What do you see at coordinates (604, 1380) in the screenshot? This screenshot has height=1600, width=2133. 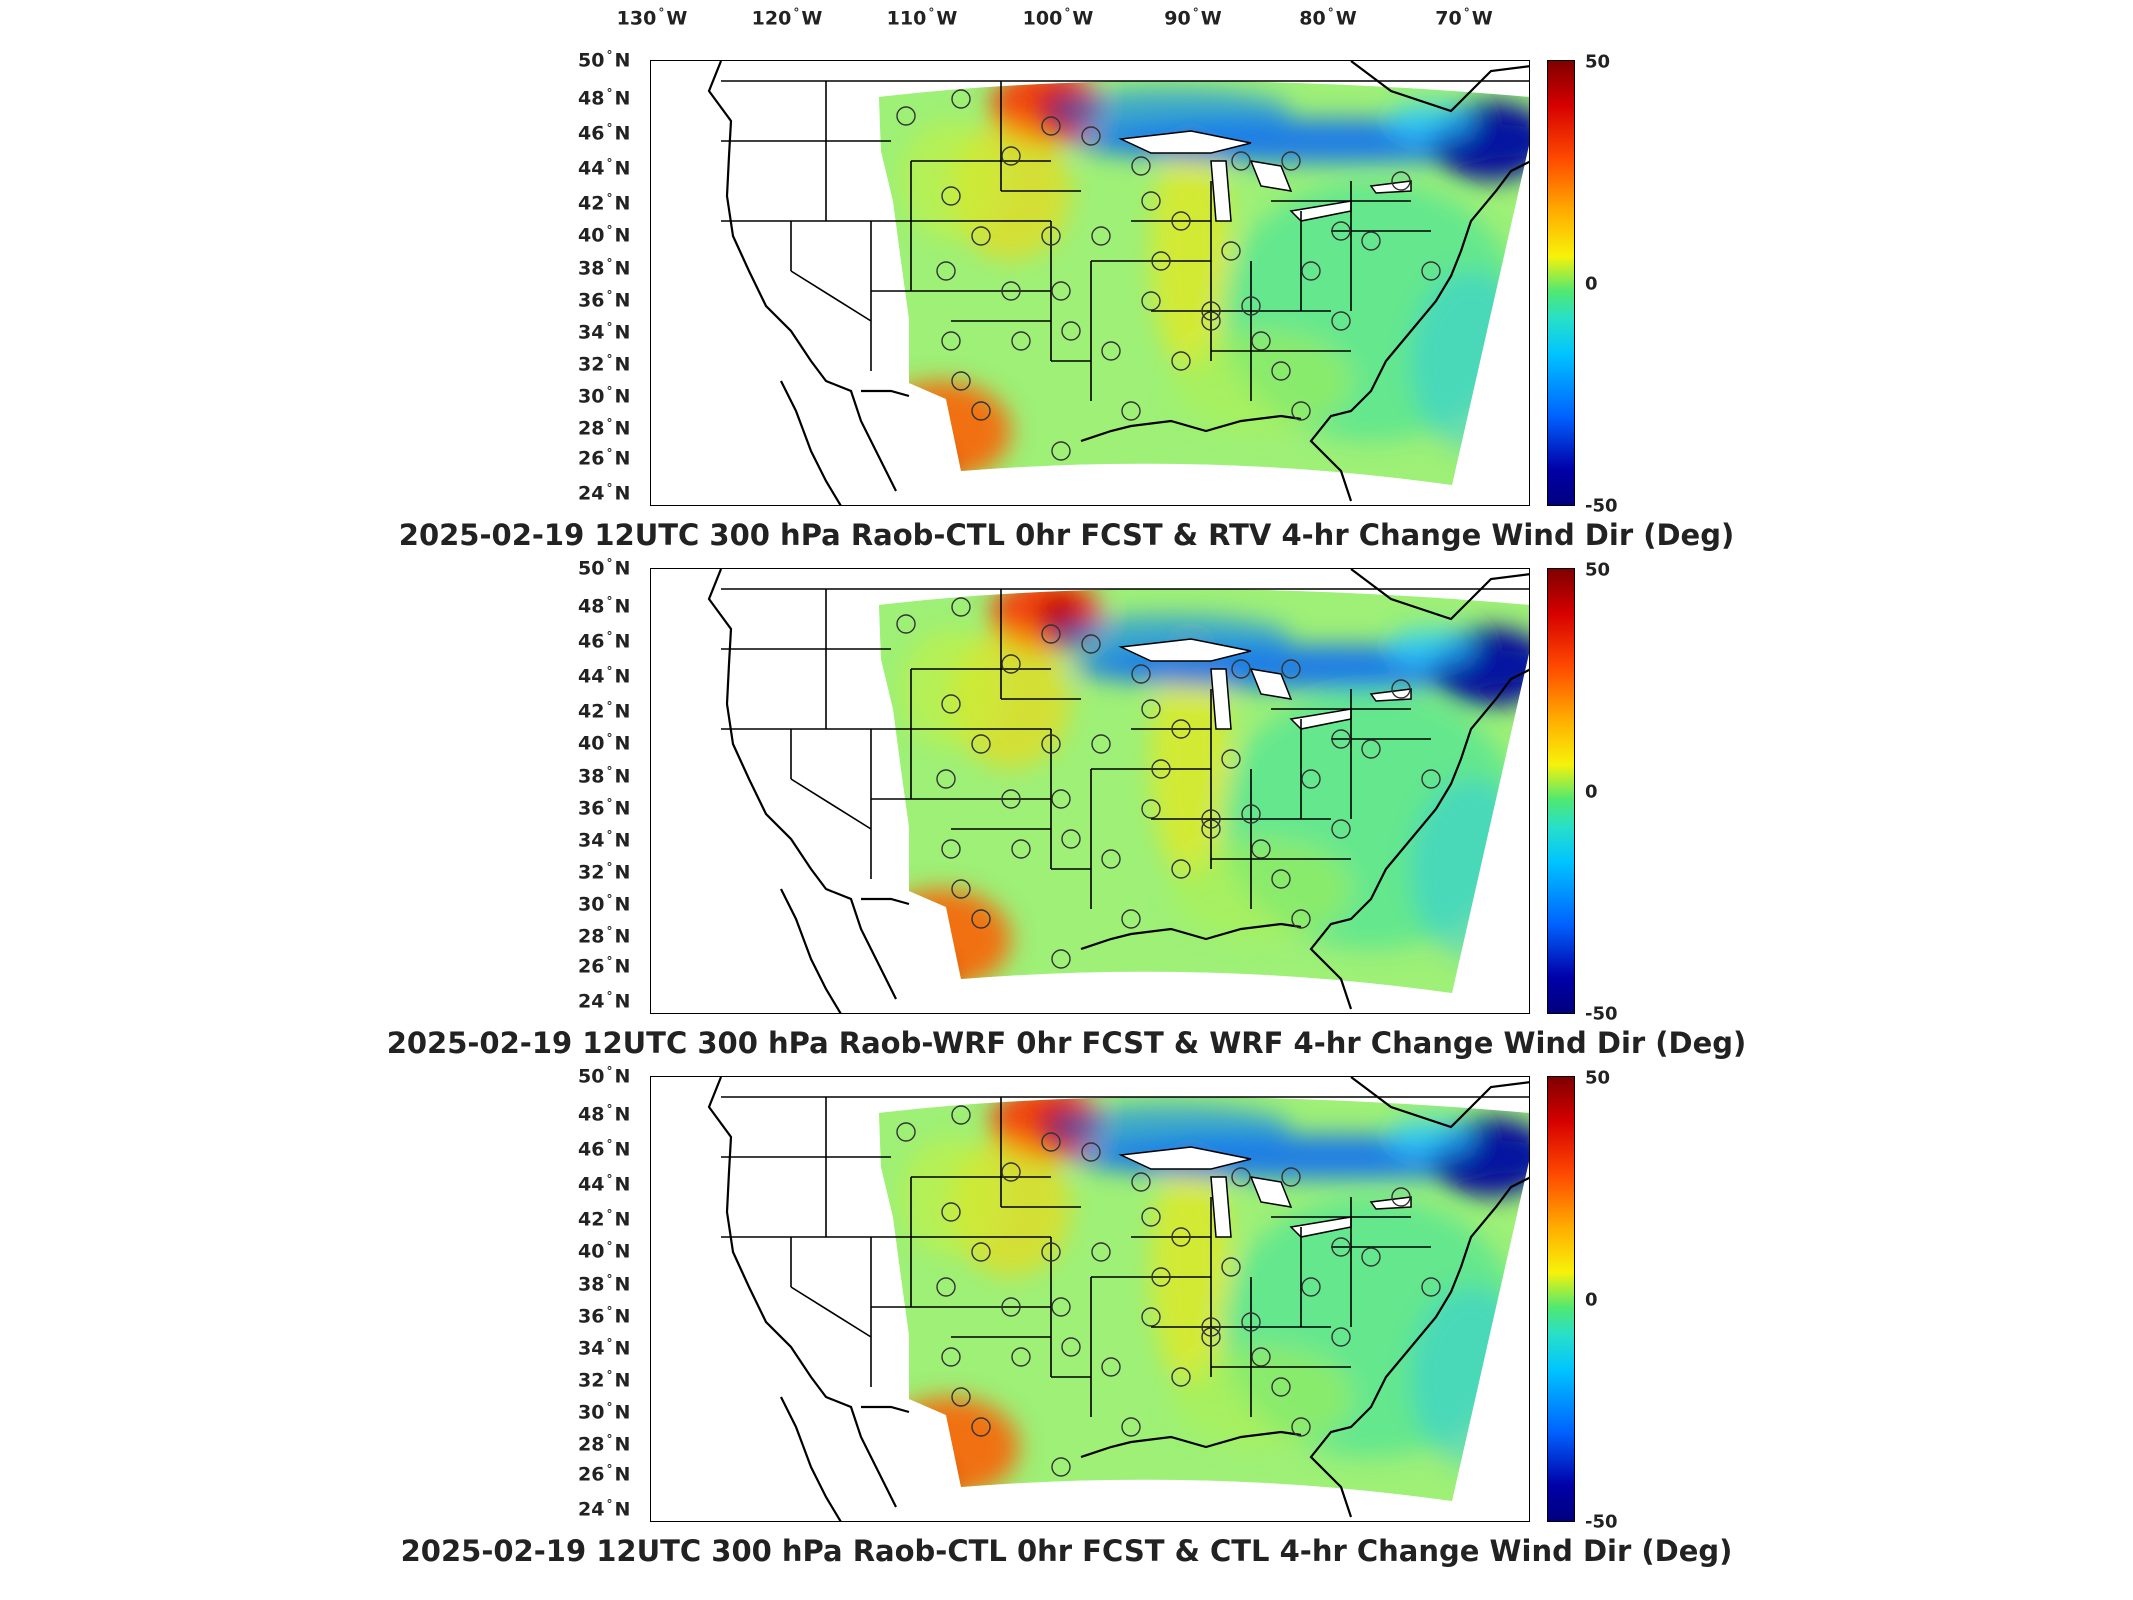 I see `lat-label: 32 ° N` at bounding box center [604, 1380].